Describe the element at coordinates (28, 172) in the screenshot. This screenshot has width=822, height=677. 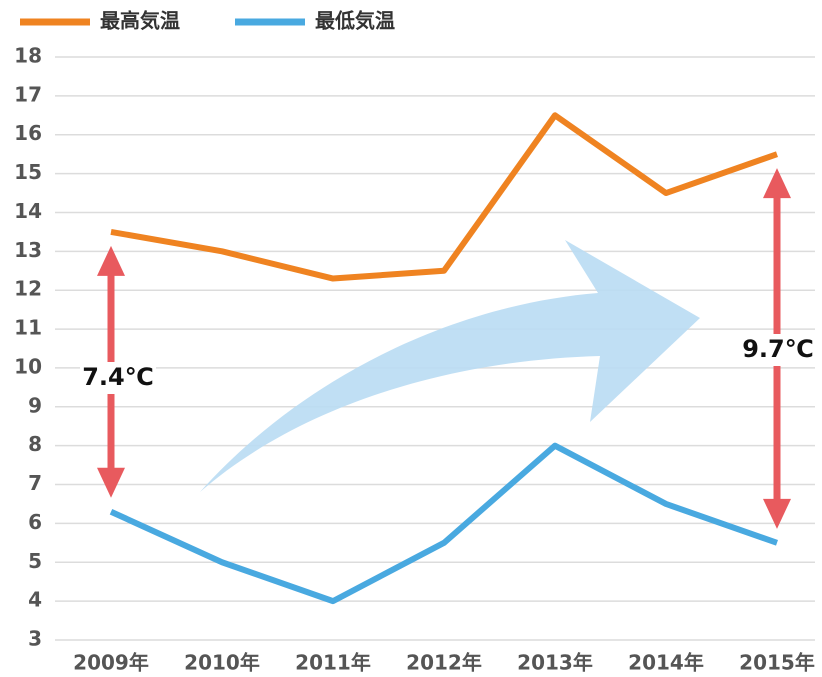
I see `y-tick-label: 15` at that location.